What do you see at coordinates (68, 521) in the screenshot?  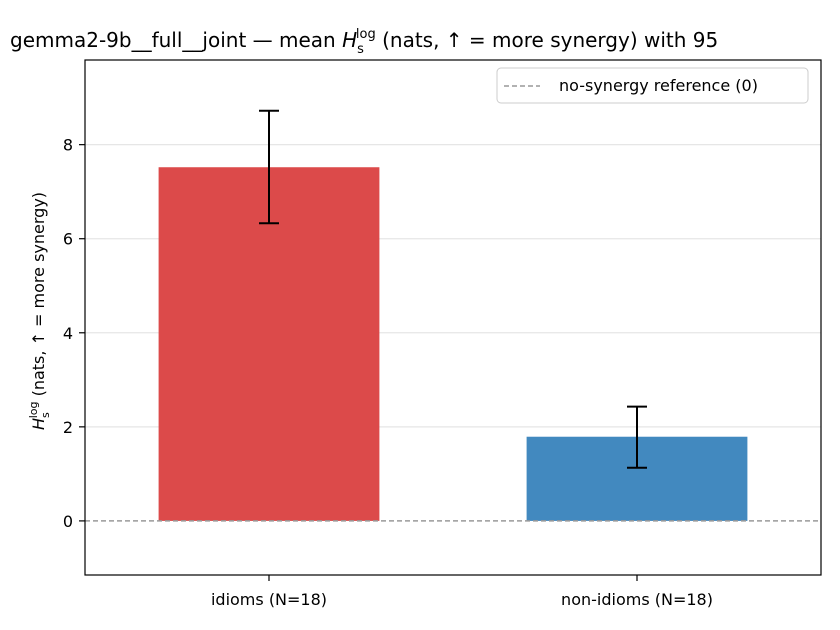 I see `y-tick-label-0: 0` at bounding box center [68, 521].